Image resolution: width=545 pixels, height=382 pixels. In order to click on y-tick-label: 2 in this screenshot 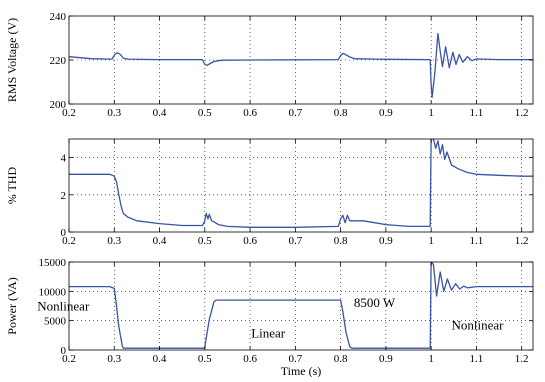, I will do `click(64, 196)`.